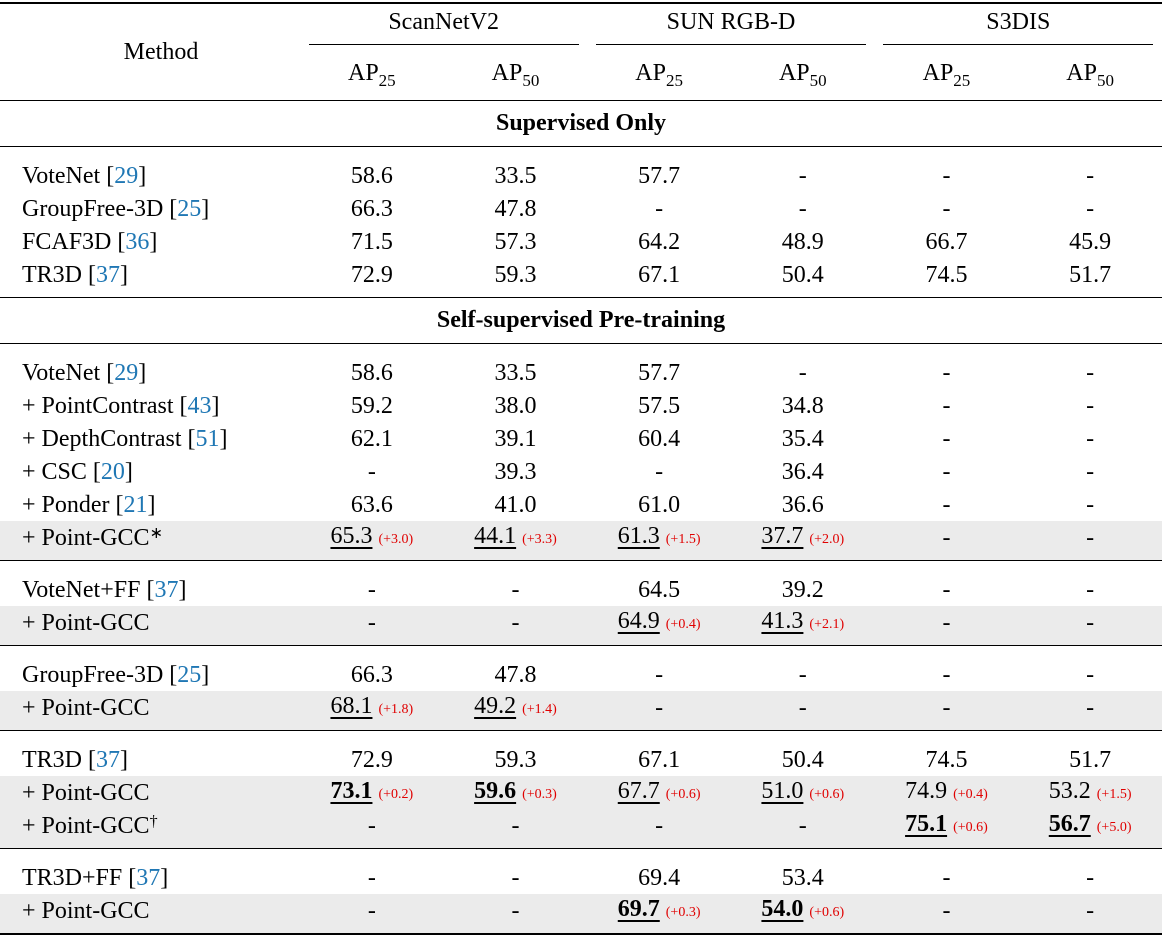 This screenshot has height=935, width=1162. Describe the element at coordinates (495, 705) in the screenshot. I see `value: 49.2` at that location.